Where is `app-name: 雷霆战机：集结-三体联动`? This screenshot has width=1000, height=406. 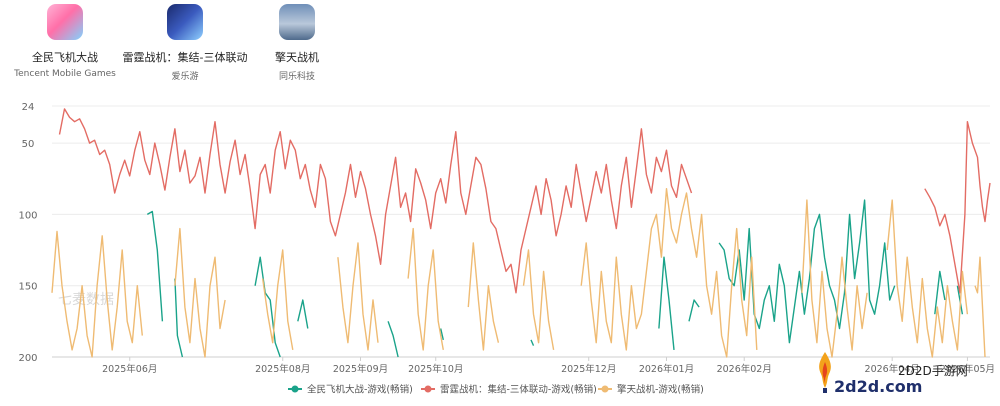
app-name: 雷霆战机：集结-三体联动 is located at coordinates (185, 57).